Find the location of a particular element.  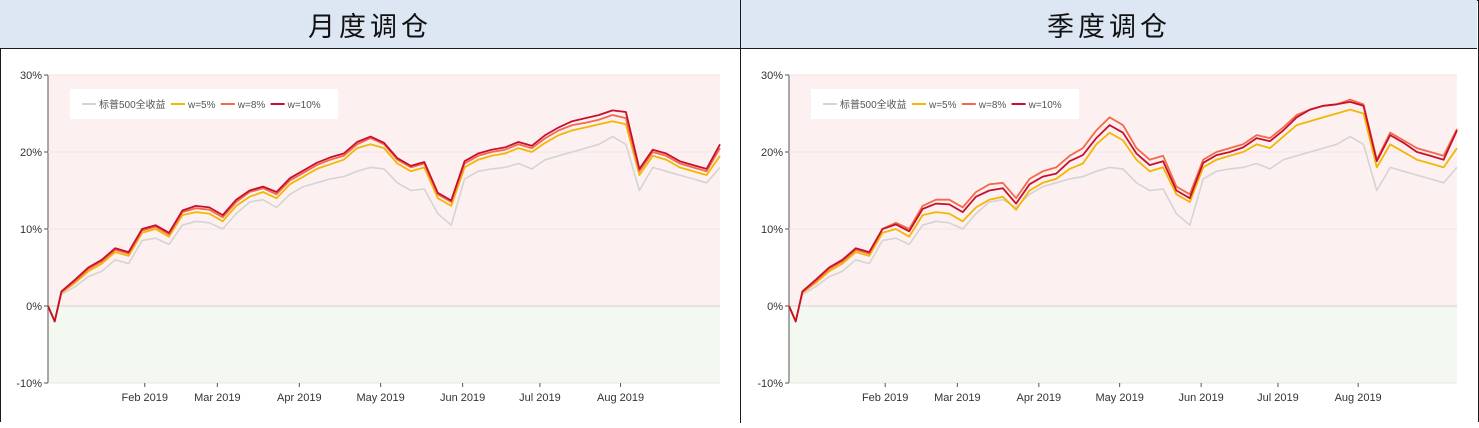

panel-divider is located at coordinates (740, 211).